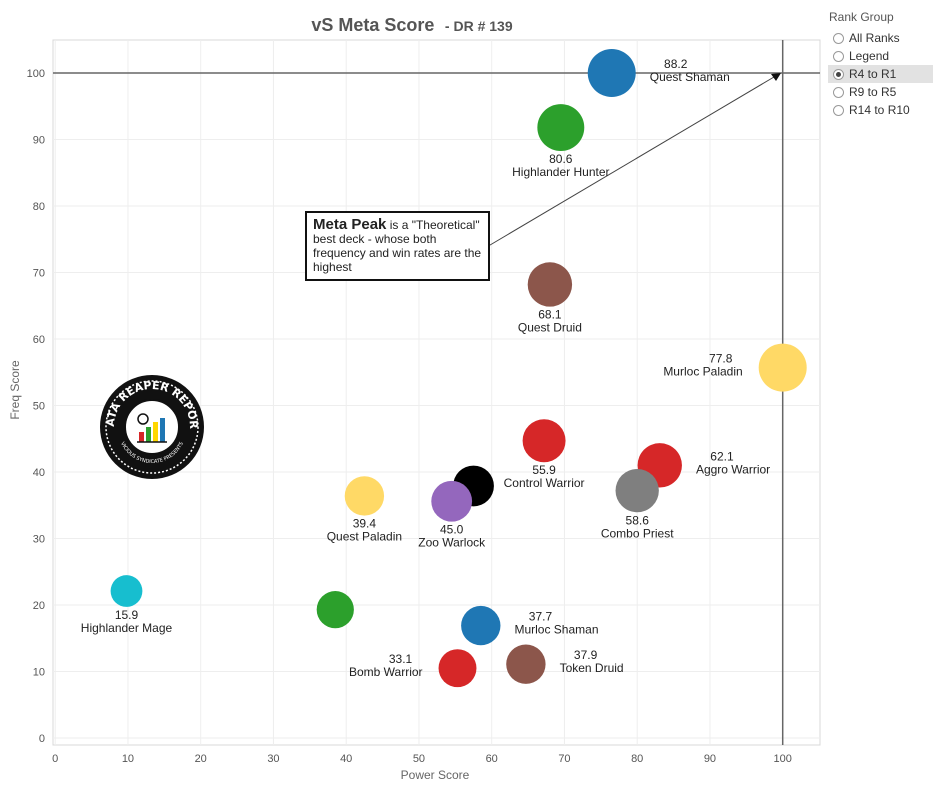 The image size is (933, 797). What do you see at coordinates (15, 390) in the screenshot?
I see `y-axis-label: Freq Score` at bounding box center [15, 390].